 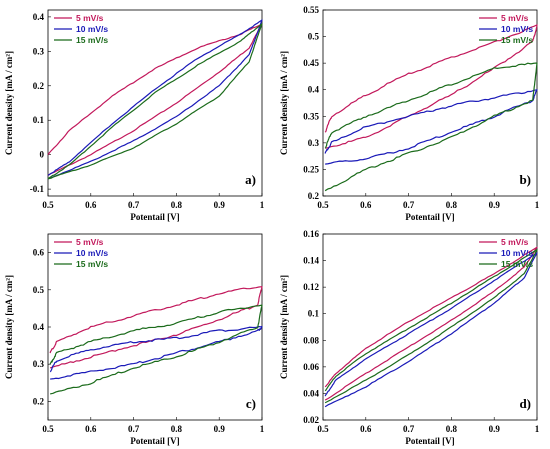 What do you see at coordinates (525, 403) in the screenshot?
I see `panel-tag: d)` at bounding box center [525, 403].